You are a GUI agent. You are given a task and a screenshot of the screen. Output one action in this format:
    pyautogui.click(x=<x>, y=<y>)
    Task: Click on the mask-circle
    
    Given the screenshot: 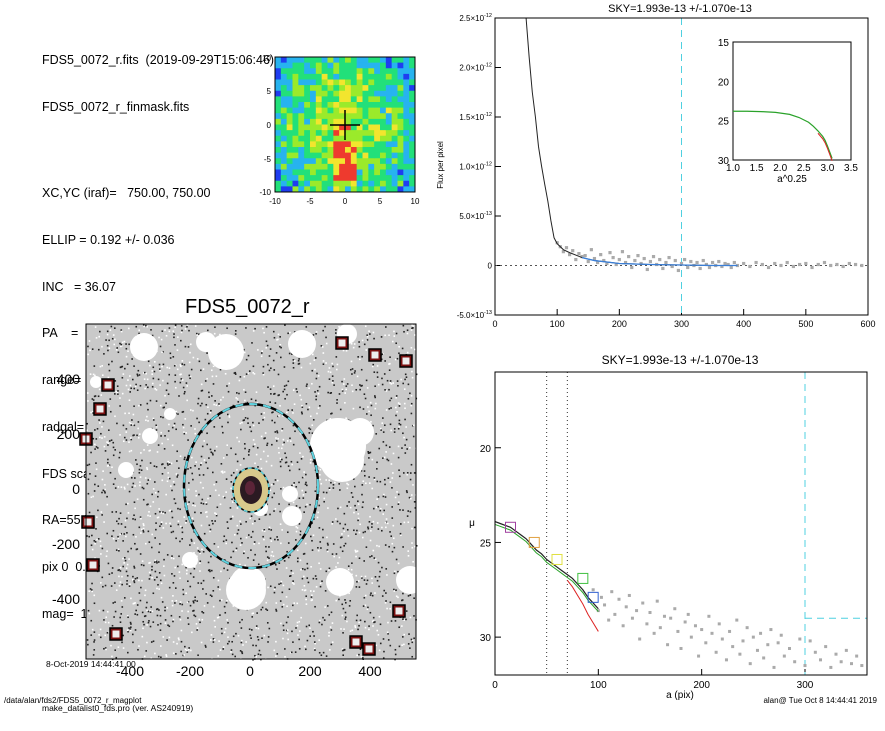 What is the action you would take?
    pyautogui.click(x=302, y=344)
    